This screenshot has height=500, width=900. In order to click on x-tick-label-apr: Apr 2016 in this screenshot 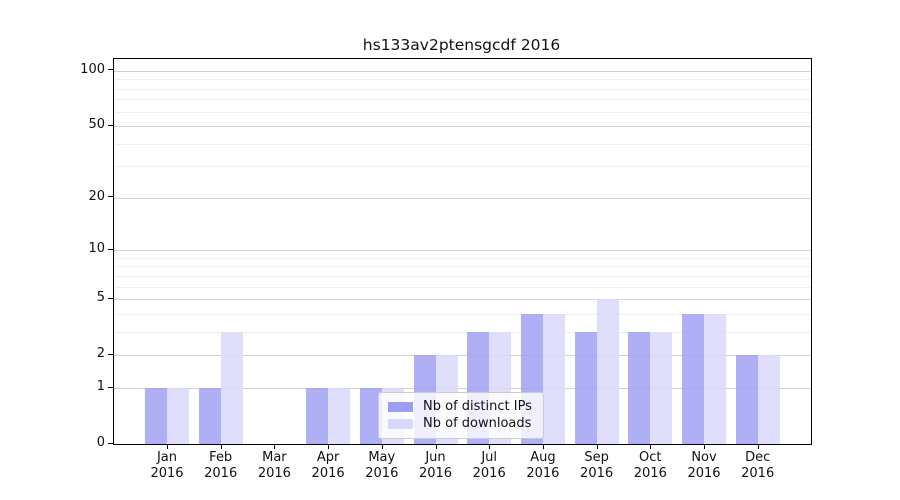, I will do `click(328, 465)`.